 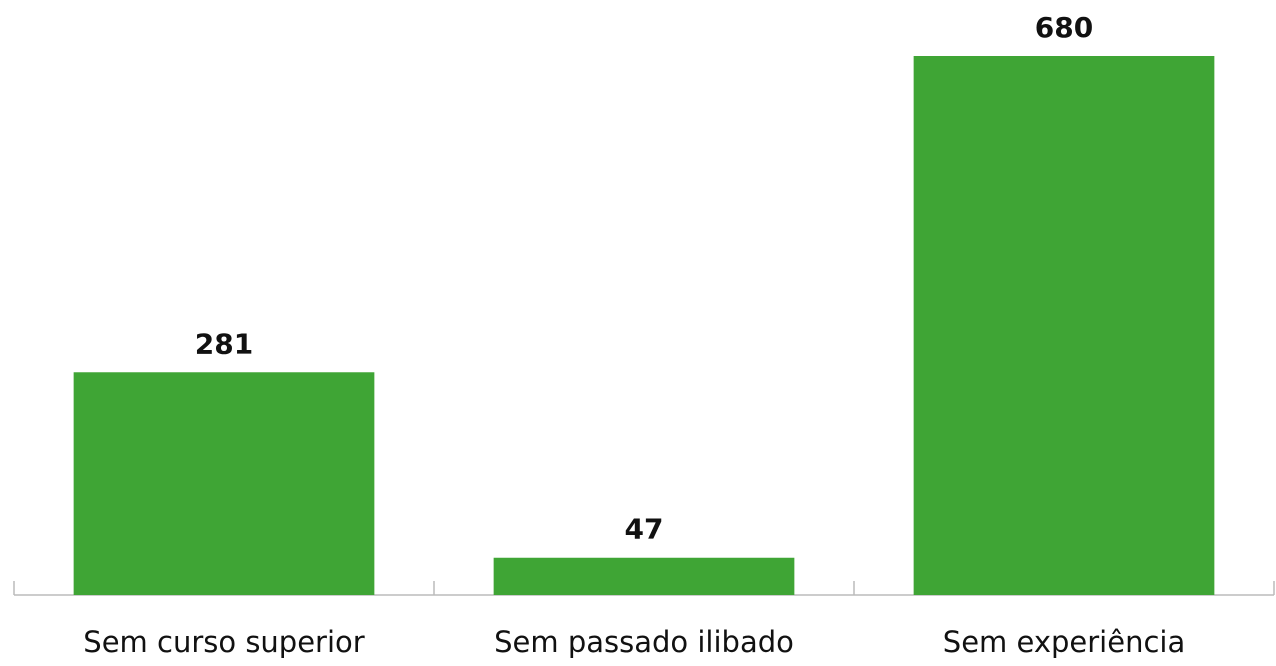 What do you see at coordinates (224, 343) in the screenshot?
I see `value-label: 281` at bounding box center [224, 343].